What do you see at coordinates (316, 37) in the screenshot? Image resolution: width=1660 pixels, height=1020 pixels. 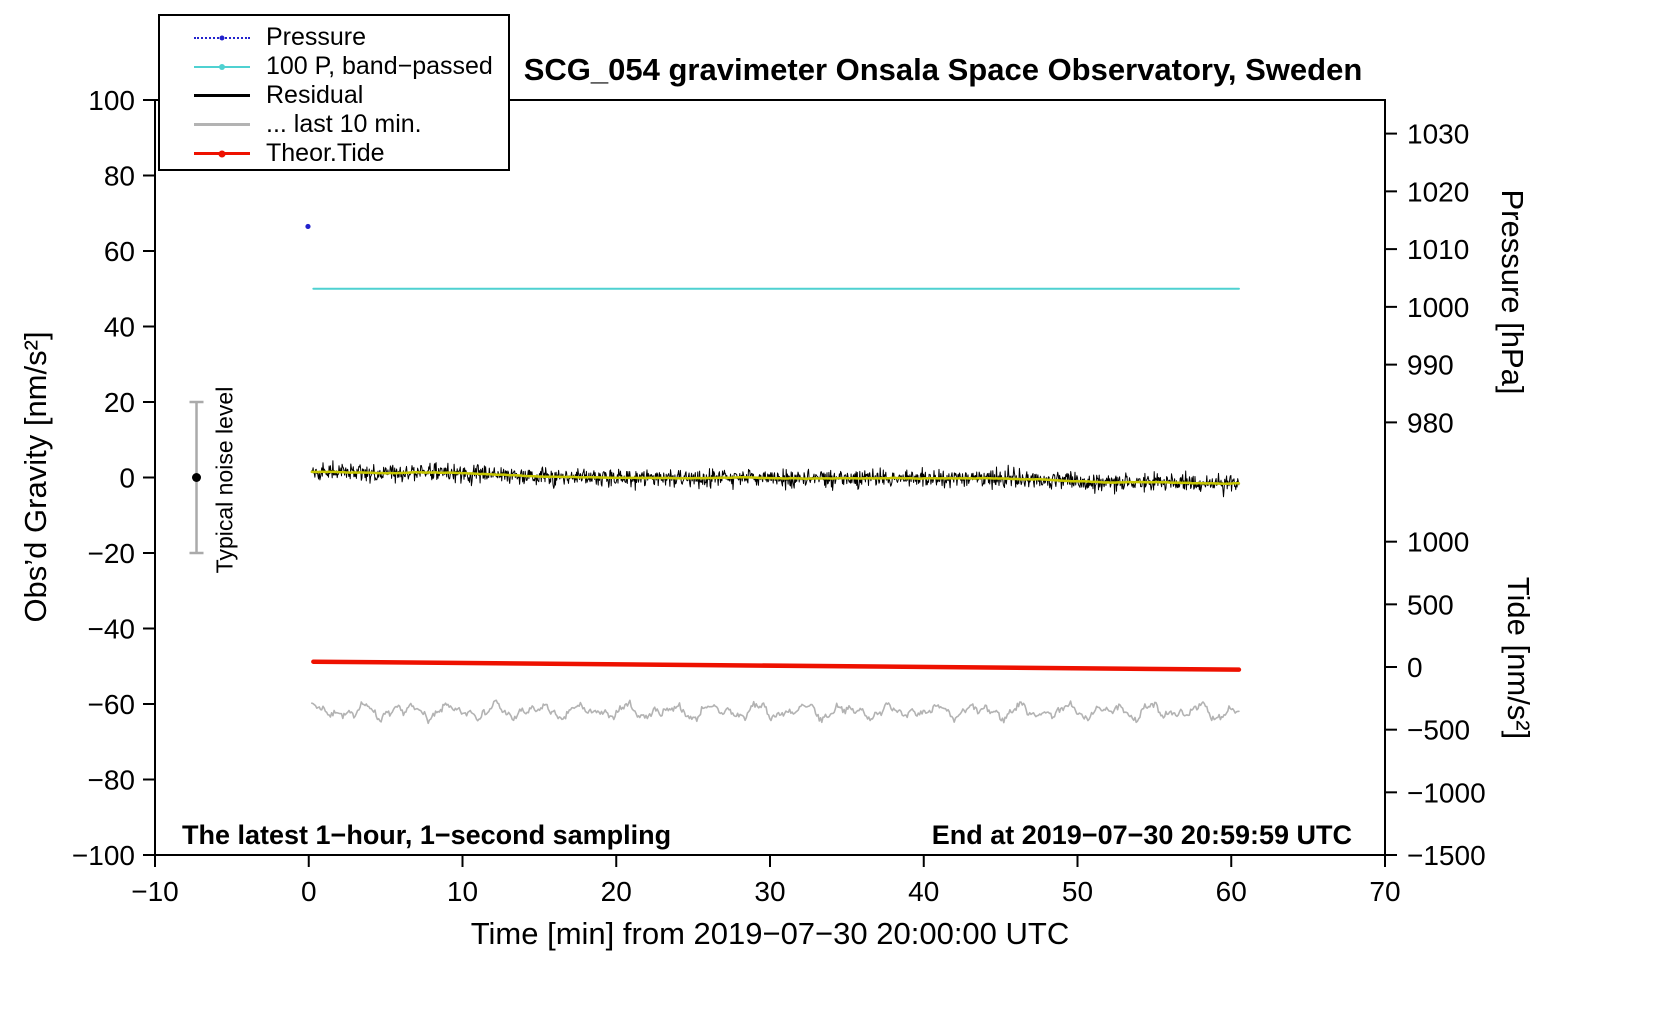 I see `legend-label-pressure: Pressure` at bounding box center [316, 37].